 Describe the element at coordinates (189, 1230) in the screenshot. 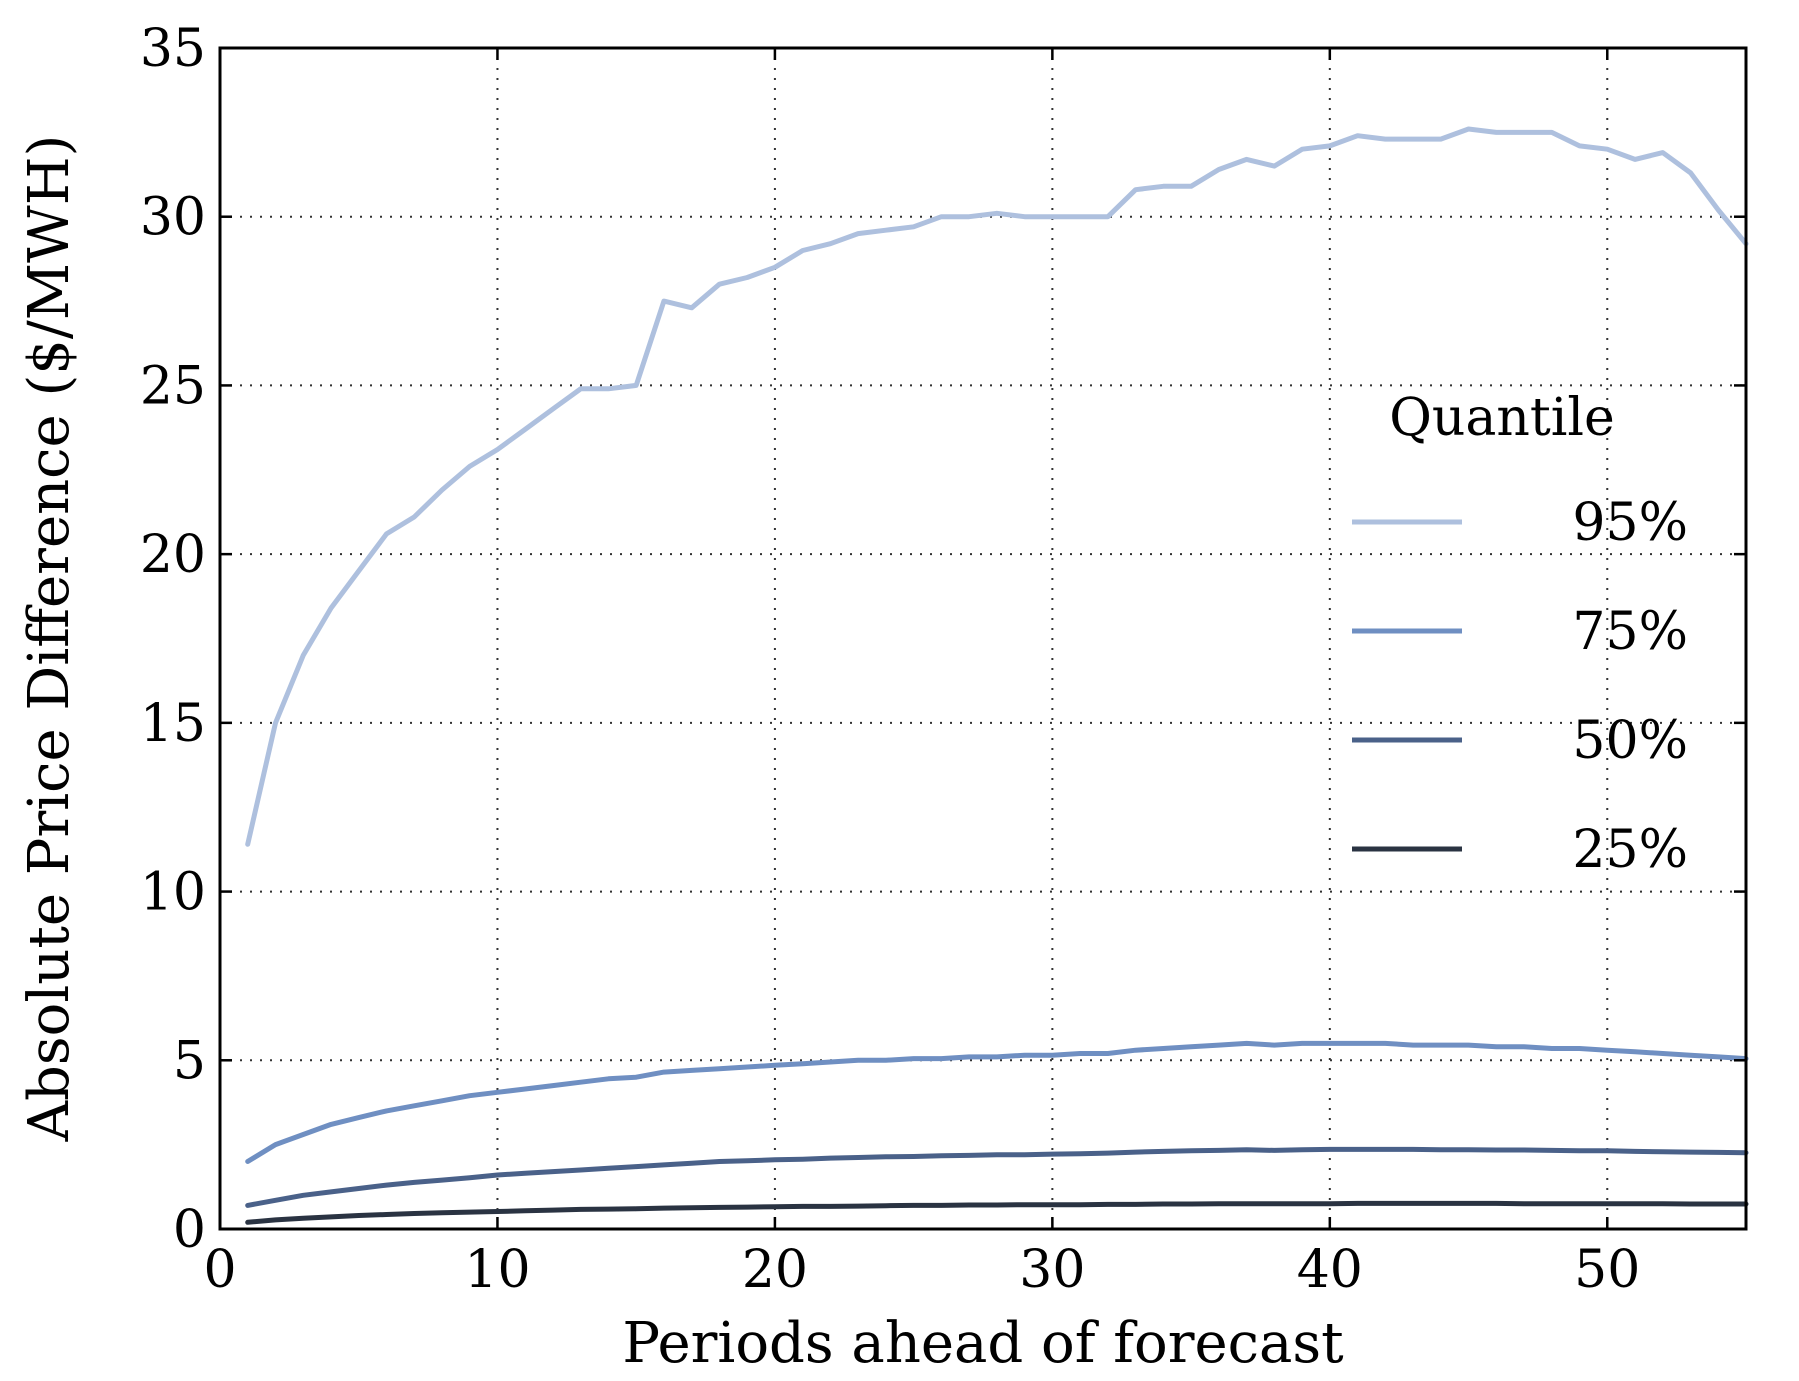

I see `y-tick-label: 0` at that location.